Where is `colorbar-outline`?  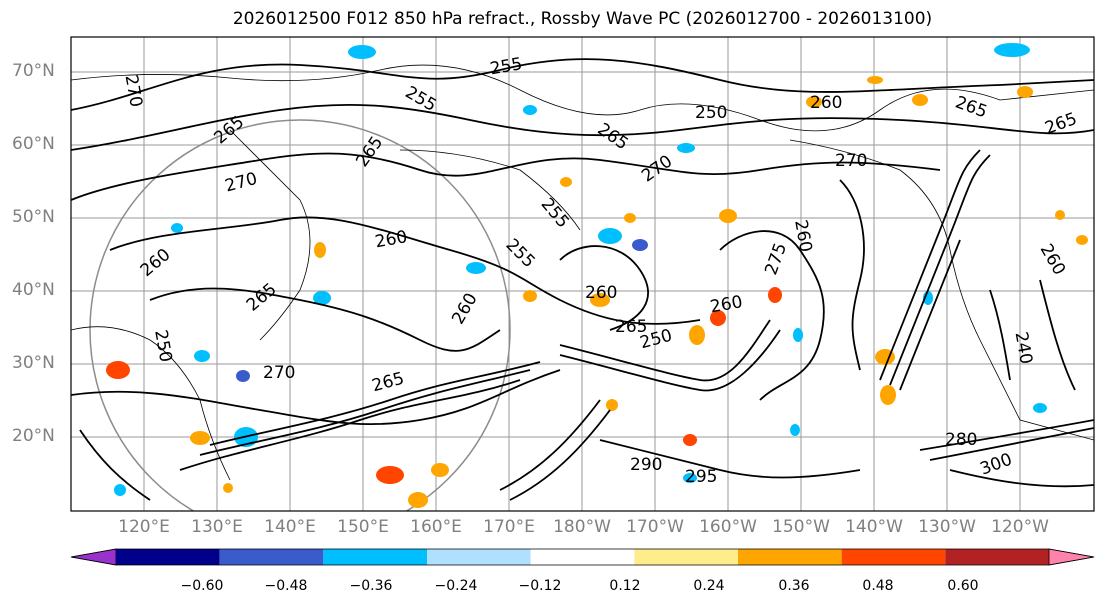
colorbar-outline is located at coordinates (582, 557).